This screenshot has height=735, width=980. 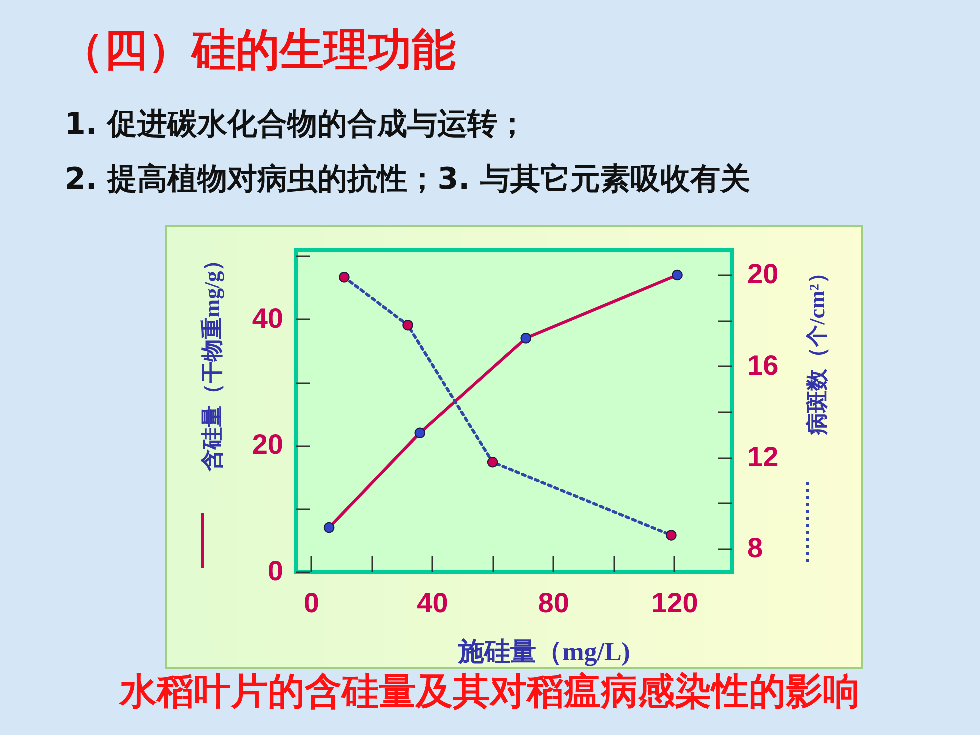 What do you see at coordinates (675, 603) in the screenshot?
I see `x-tick-label: 120` at bounding box center [675, 603].